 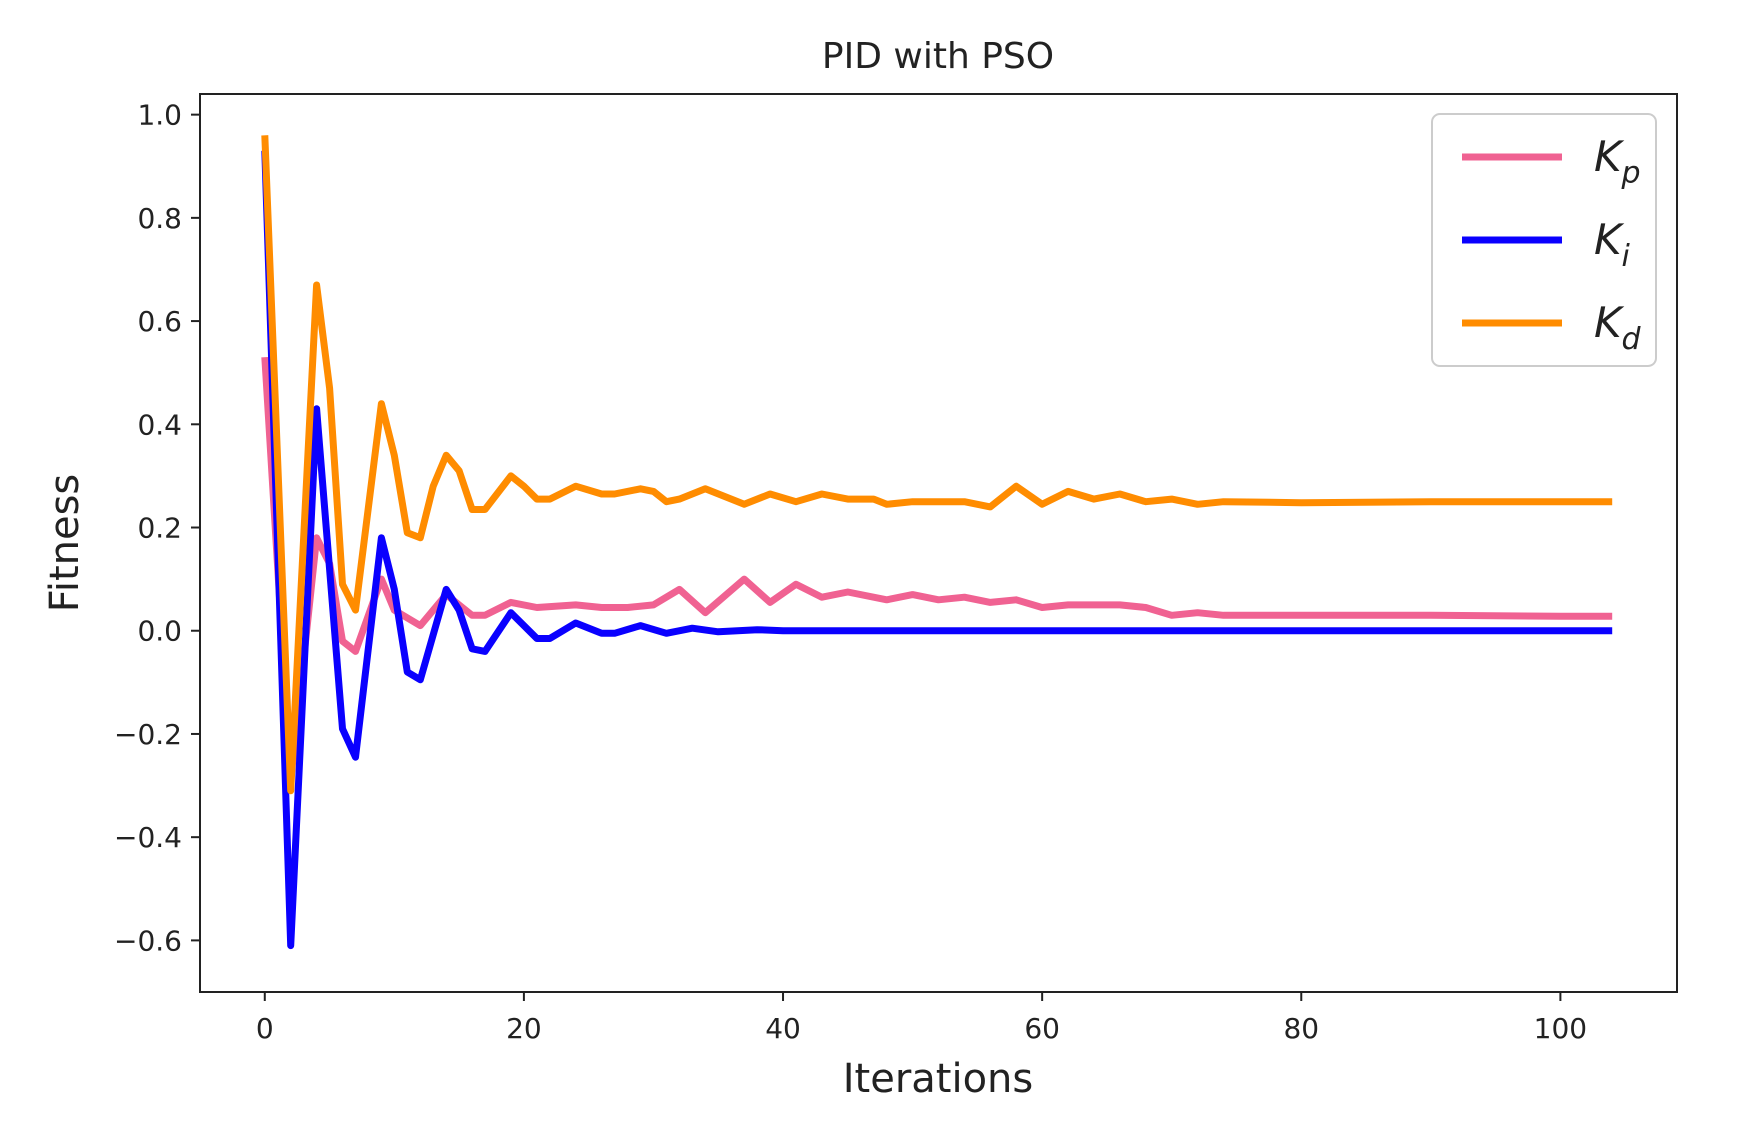 I want to click on y-tick-label: −0.2, so click(x=148, y=734).